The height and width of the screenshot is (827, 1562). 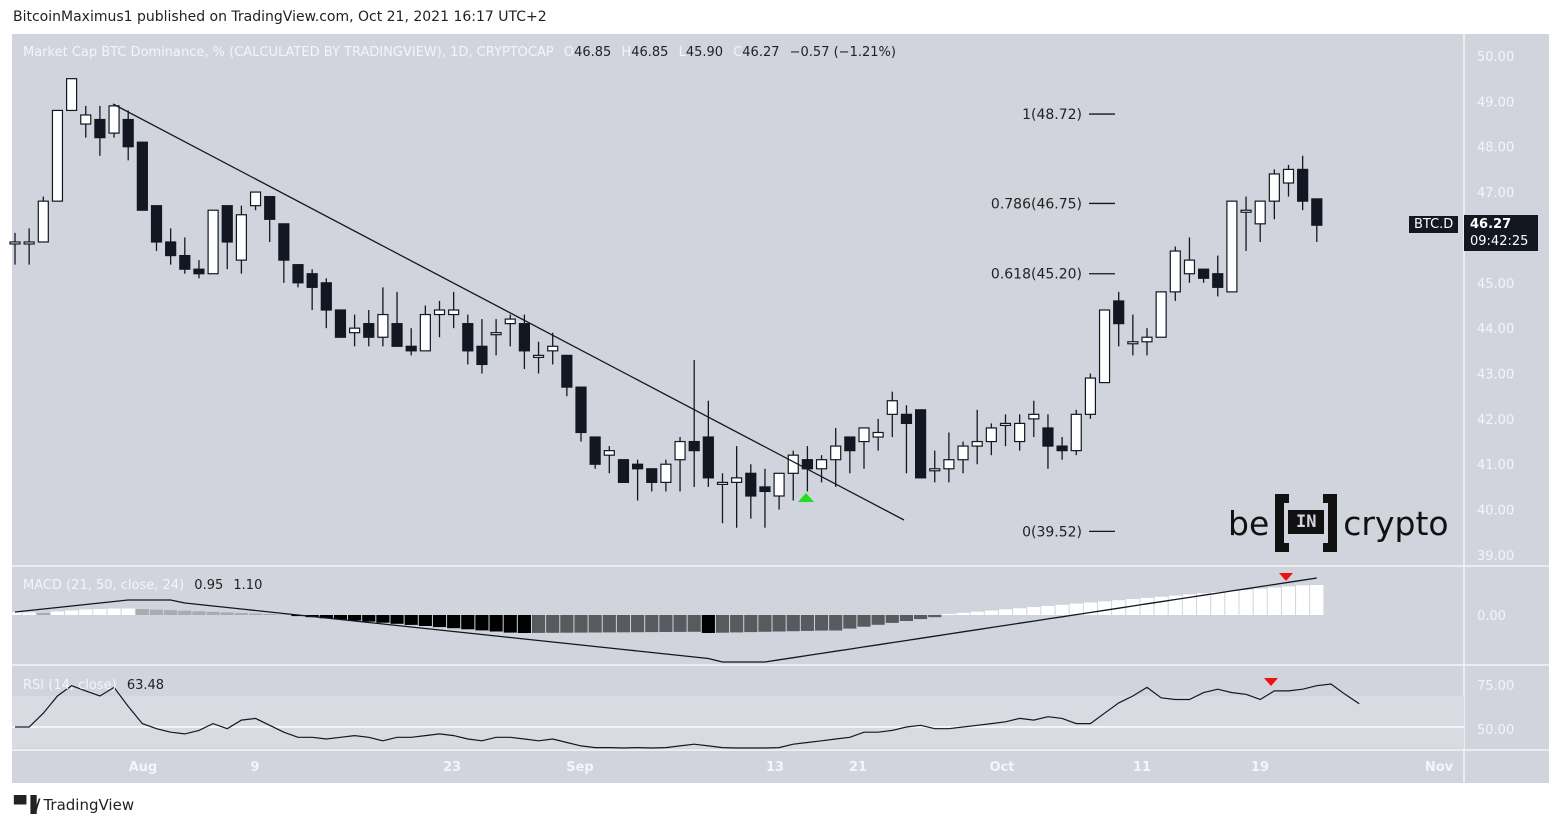 What do you see at coordinates (1499, 241) in the screenshot?
I see `bar-countdown: 09:42:25` at bounding box center [1499, 241].